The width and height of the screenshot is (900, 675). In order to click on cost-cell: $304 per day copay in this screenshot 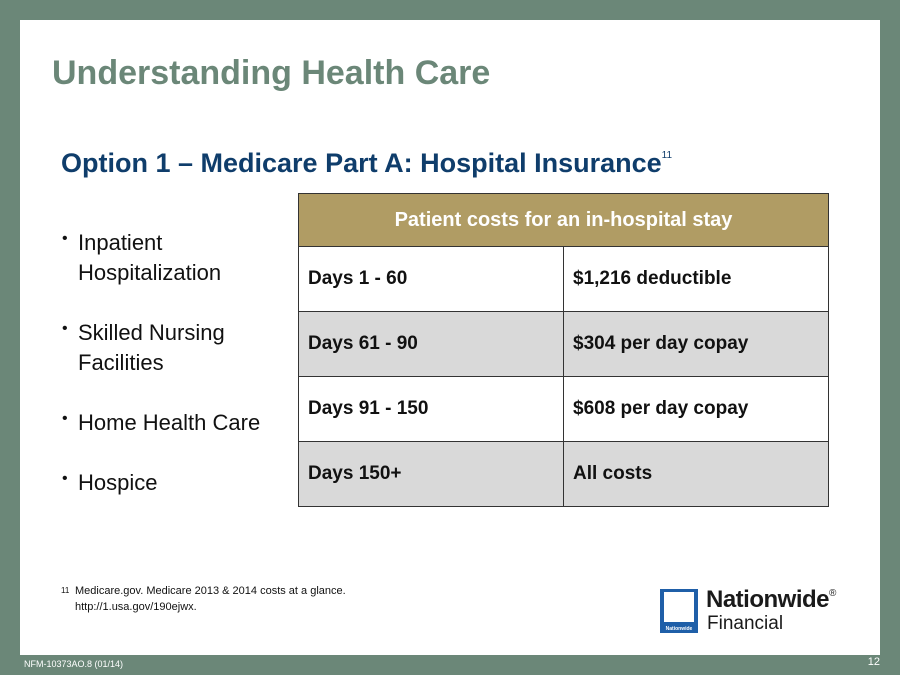, I will do `click(696, 344)`.